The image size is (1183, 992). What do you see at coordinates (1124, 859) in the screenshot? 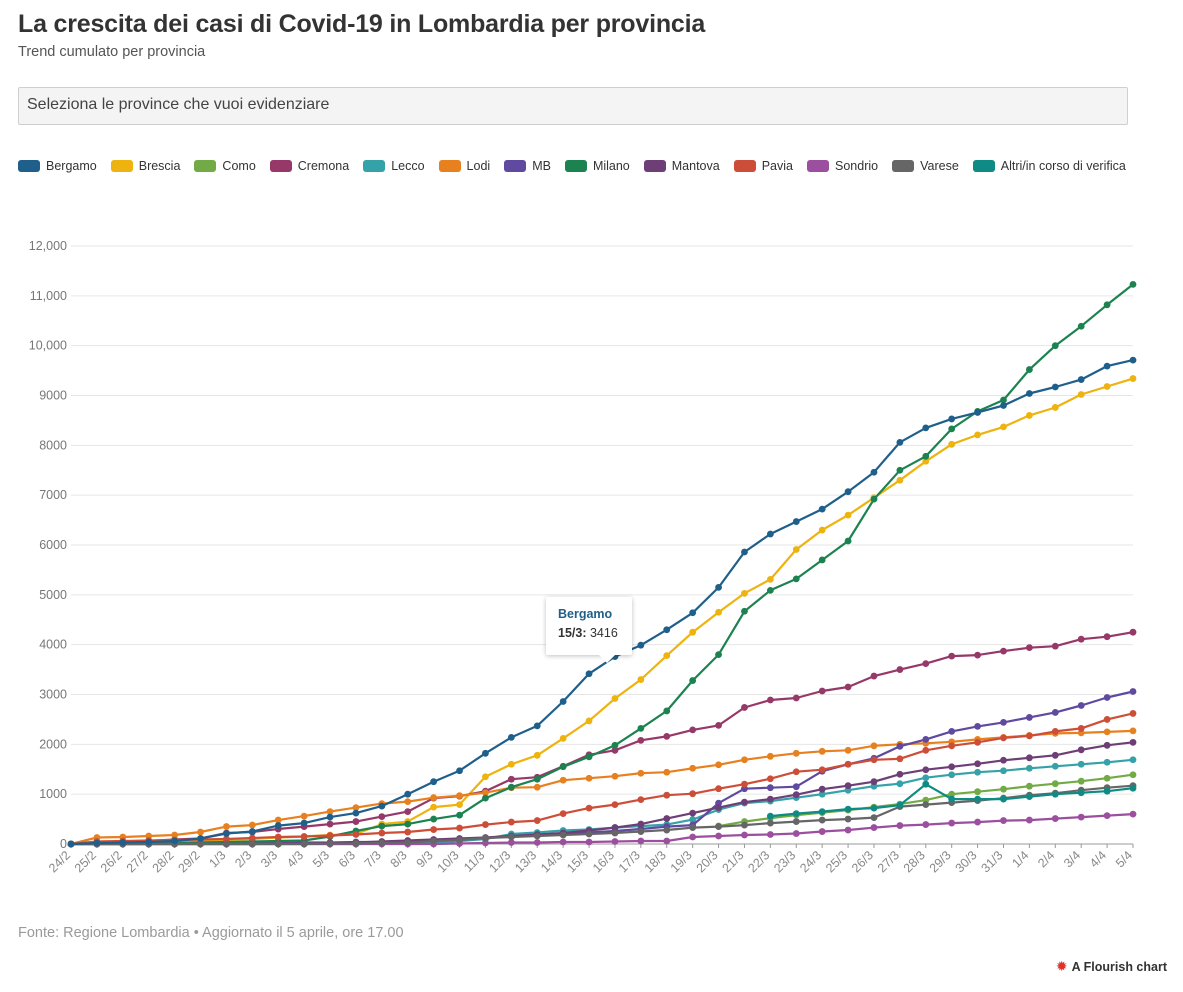
I see `x-tick-label: 5/4` at bounding box center [1124, 859].